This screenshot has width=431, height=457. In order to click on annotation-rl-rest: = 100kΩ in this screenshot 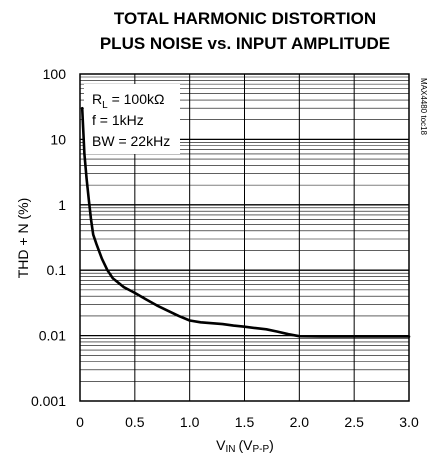, I will do `click(136, 99)`.